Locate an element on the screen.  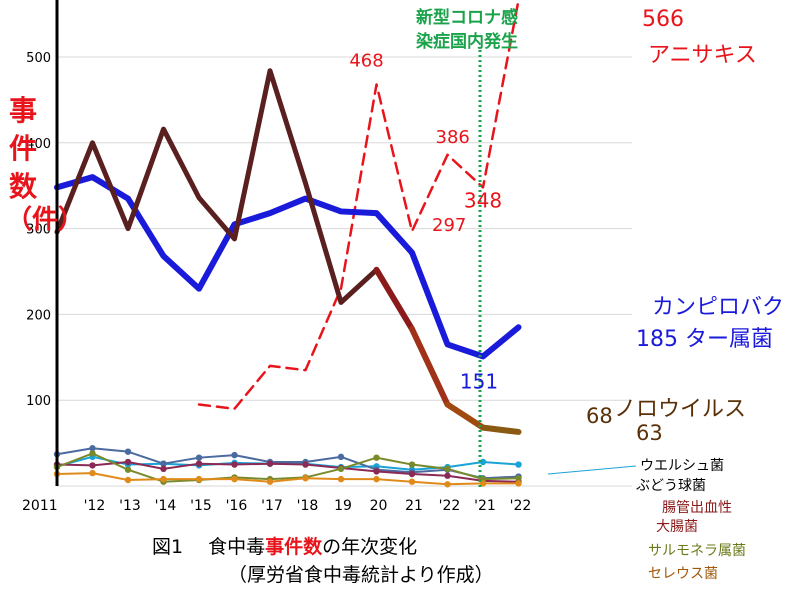
series-legend-label: 大腸菌 is located at coordinates (677, 527).